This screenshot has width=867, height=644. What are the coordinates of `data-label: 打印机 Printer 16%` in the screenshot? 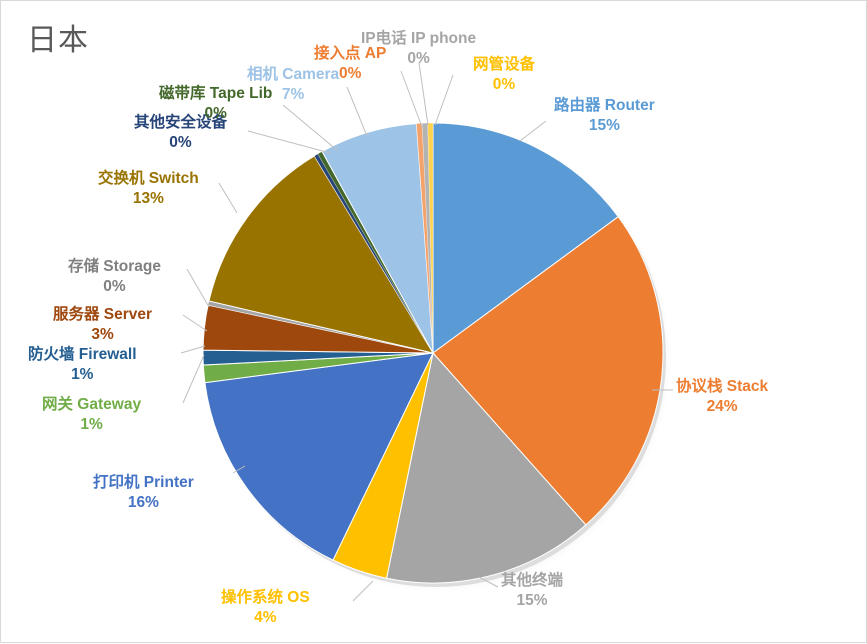 It's located at (143, 493).